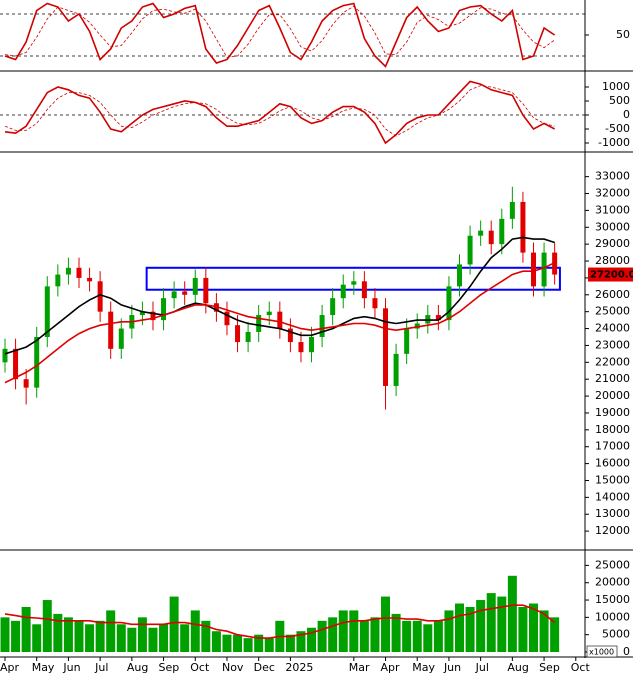  What do you see at coordinates (169, 667) in the screenshot?
I see `x-tick-label: Sep` at bounding box center [169, 667].